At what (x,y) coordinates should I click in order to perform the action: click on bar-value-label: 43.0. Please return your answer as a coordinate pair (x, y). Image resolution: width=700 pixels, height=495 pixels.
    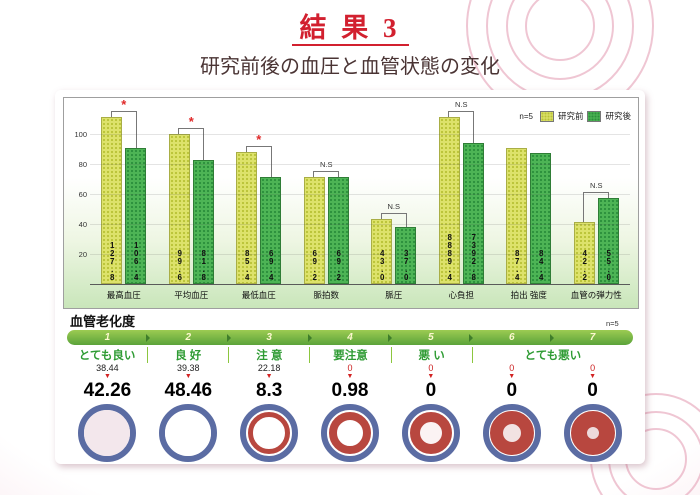
    Looking at the image, I should click on (382, 265).